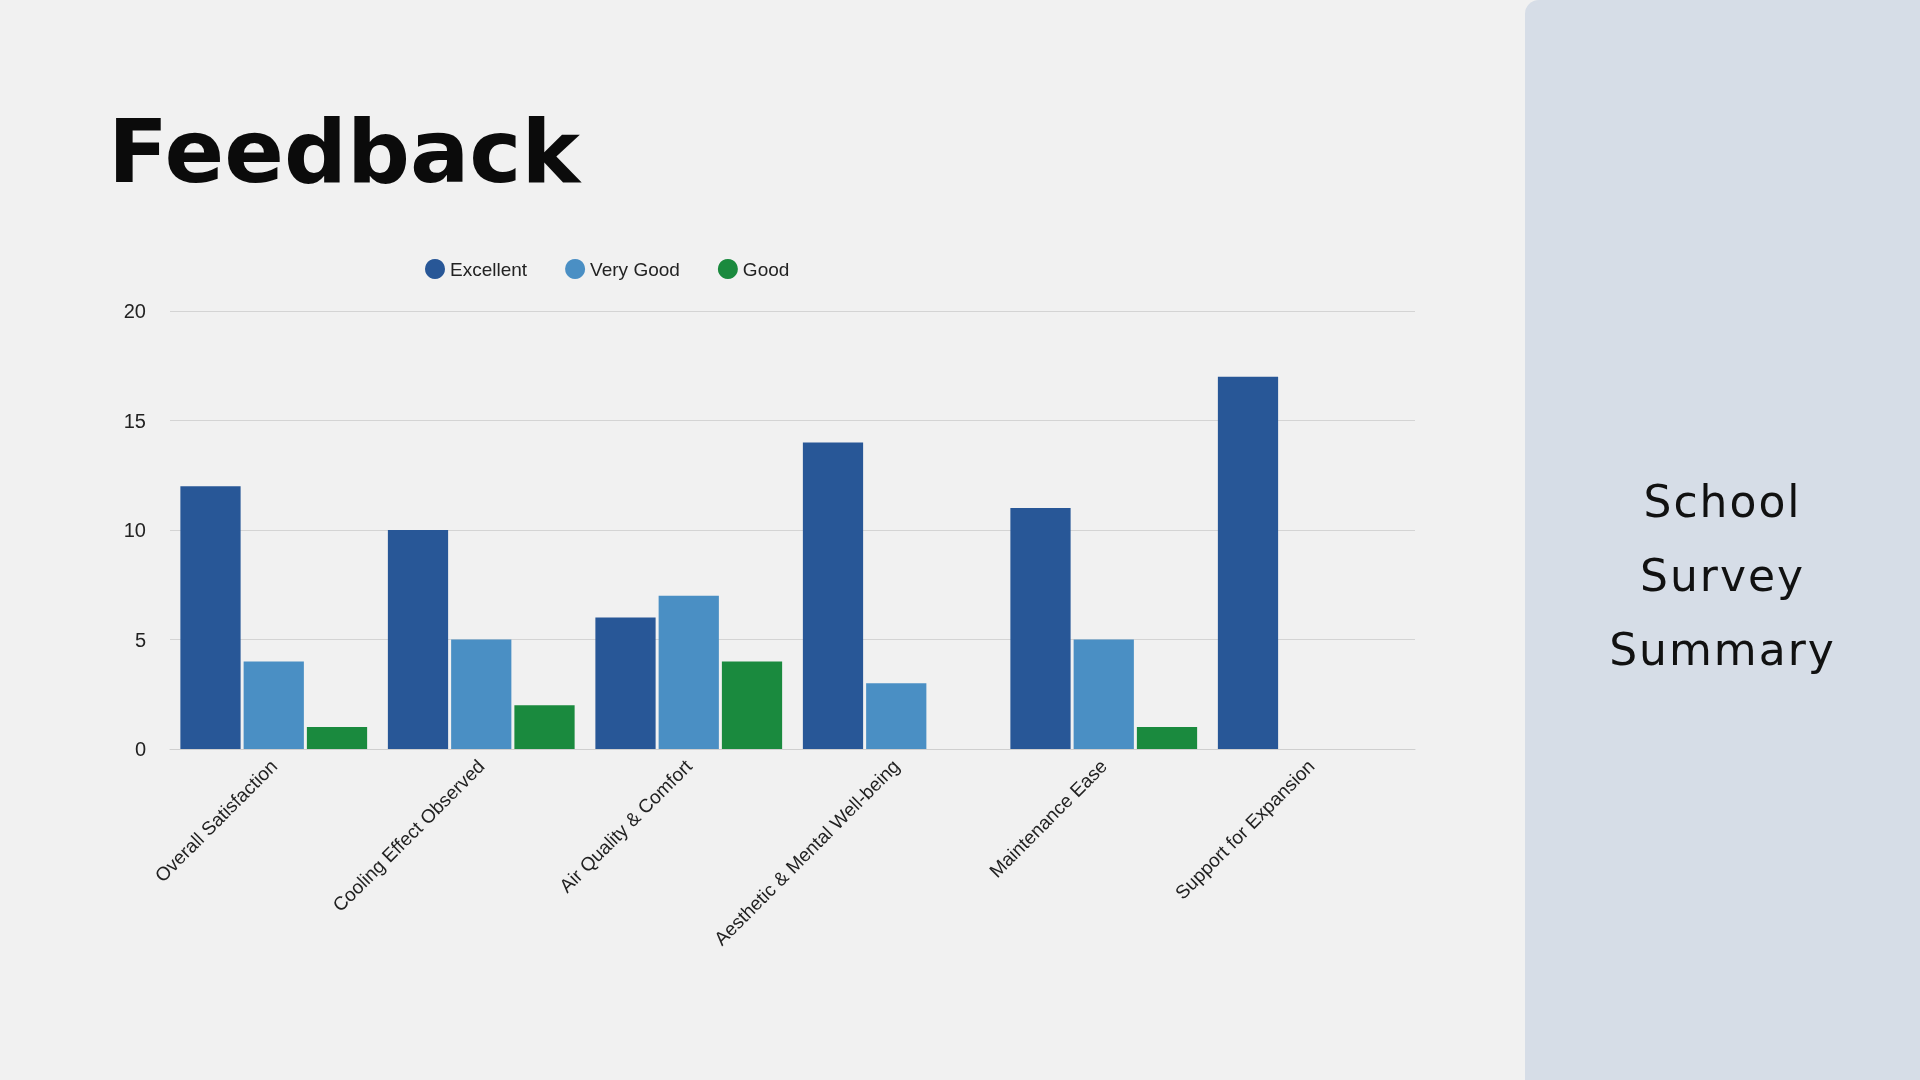 This screenshot has width=1920, height=1080. Describe the element at coordinates (635, 269) in the screenshot. I see `legend-label: Very Good` at that location.